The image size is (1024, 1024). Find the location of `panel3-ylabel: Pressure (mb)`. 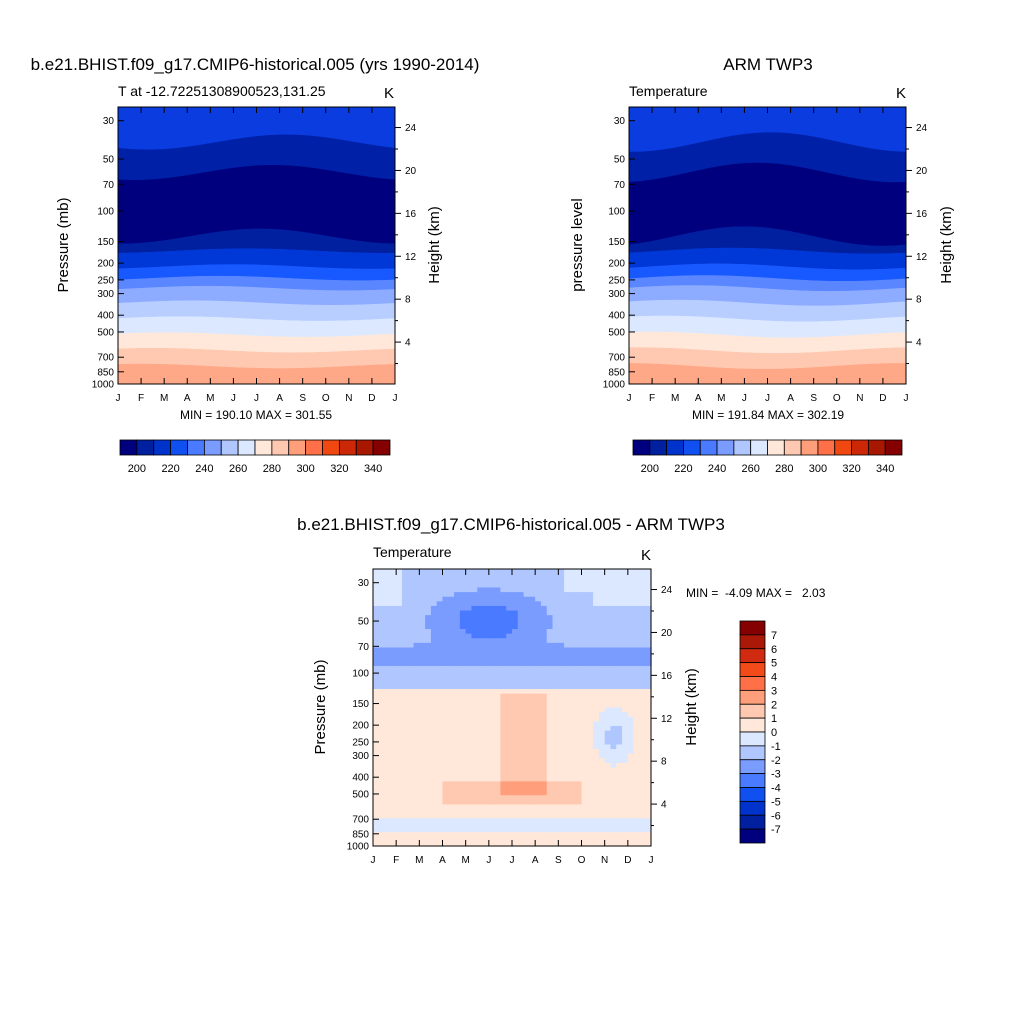

panel3-ylabel: Pressure (mb) is located at coordinates (320, 706).